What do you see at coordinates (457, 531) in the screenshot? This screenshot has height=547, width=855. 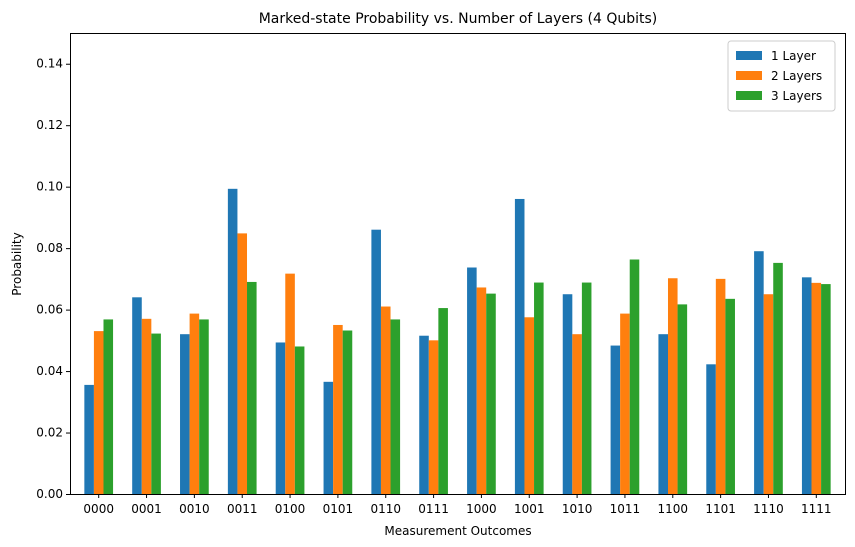 I see `x-axis-label: Measurement Outcomes` at bounding box center [457, 531].